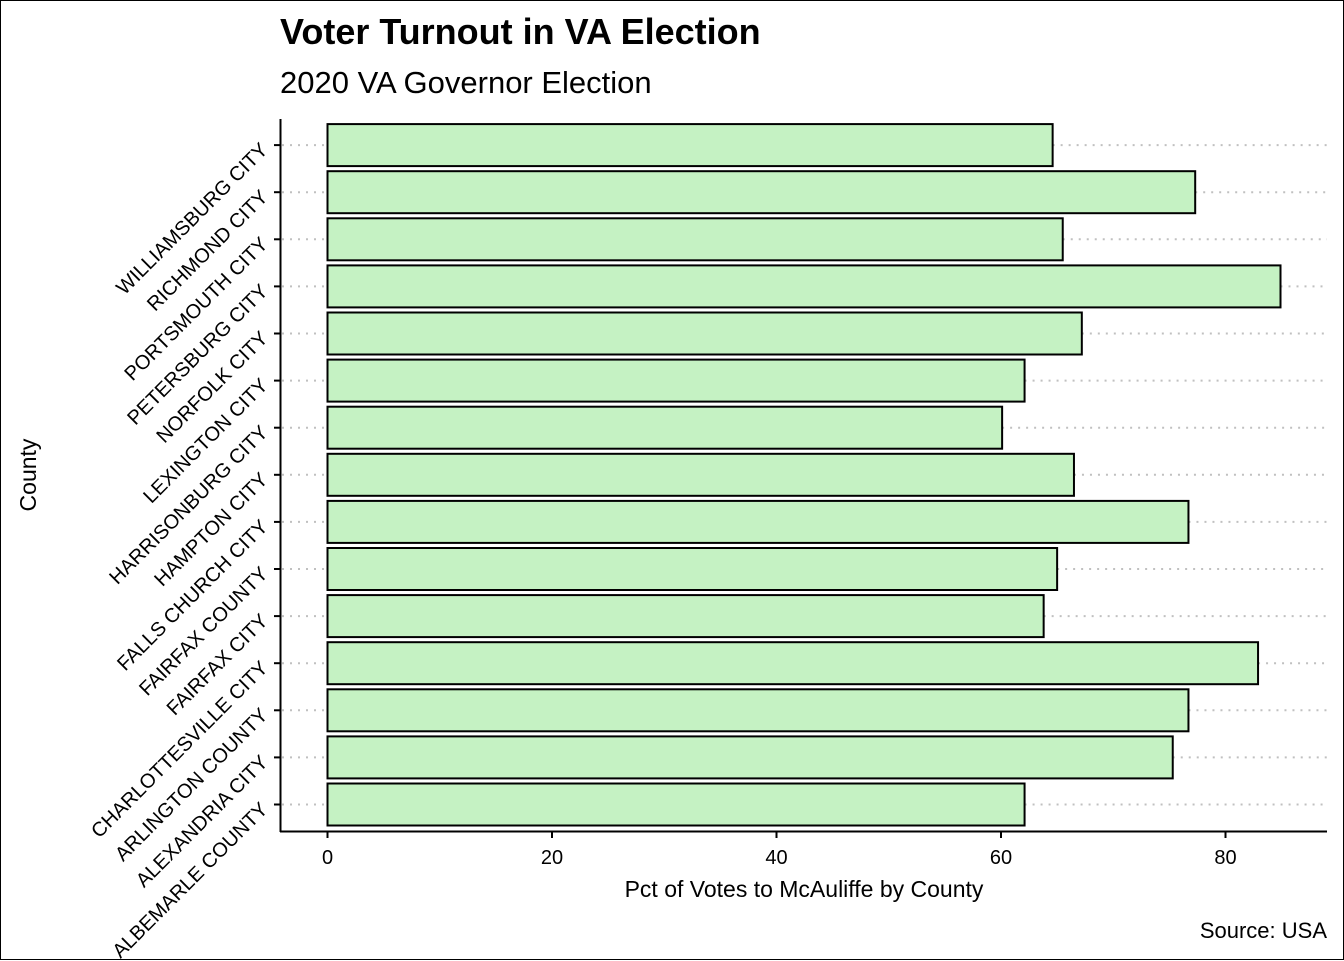  Describe the element at coordinates (1225, 858) in the screenshot. I see `x-tick-label: 80` at that location.